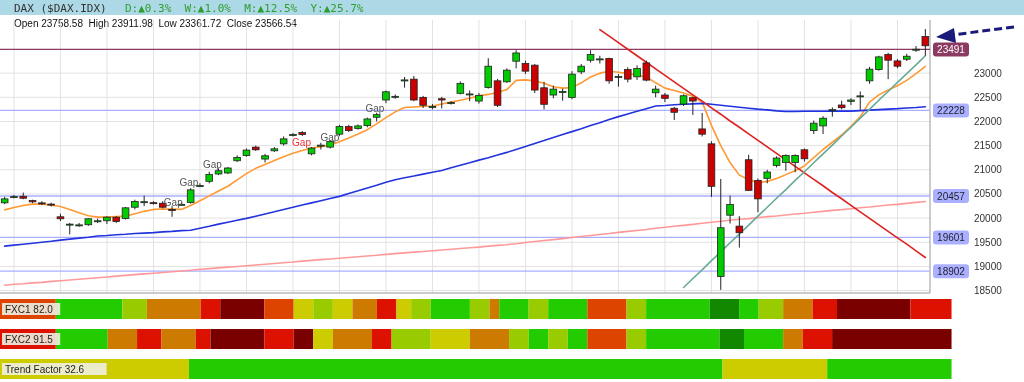 This screenshot has height=382, width=1024. I want to click on y-tick-label: 18500, so click(988, 291).